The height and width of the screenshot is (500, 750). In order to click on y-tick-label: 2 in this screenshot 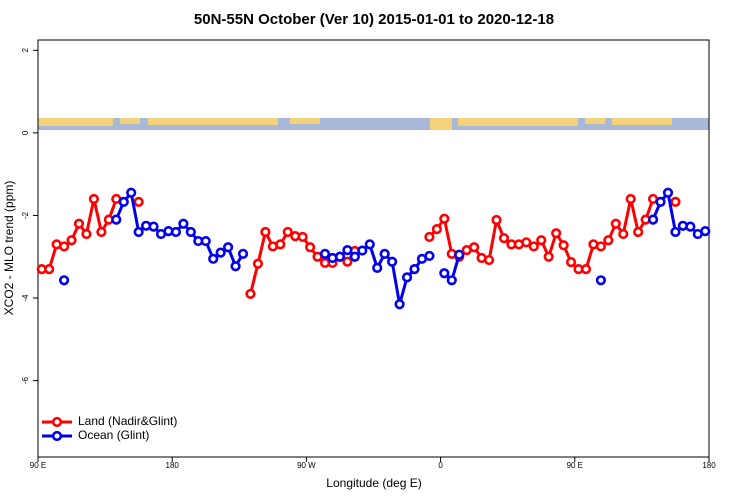, I will do `click(25, 50)`.